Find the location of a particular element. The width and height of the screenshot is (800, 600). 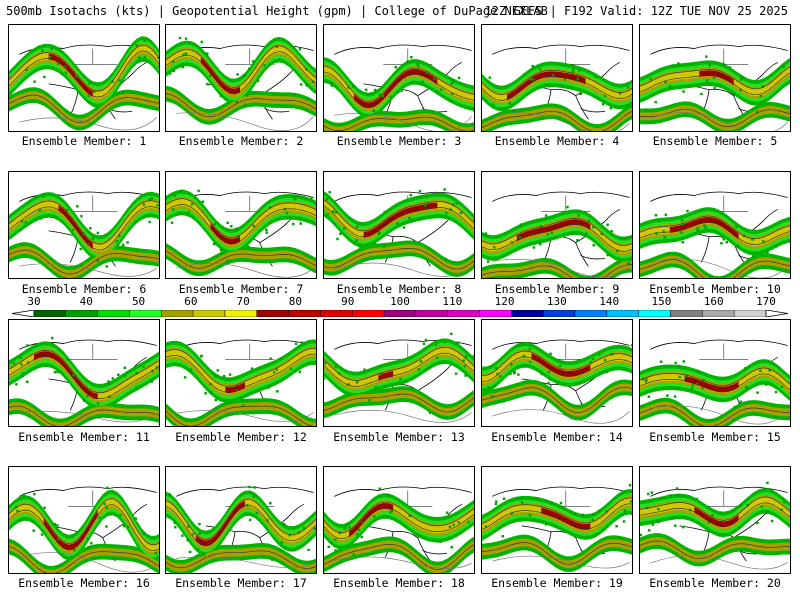

colorbar-tick-label: 40 is located at coordinates (86, 301).